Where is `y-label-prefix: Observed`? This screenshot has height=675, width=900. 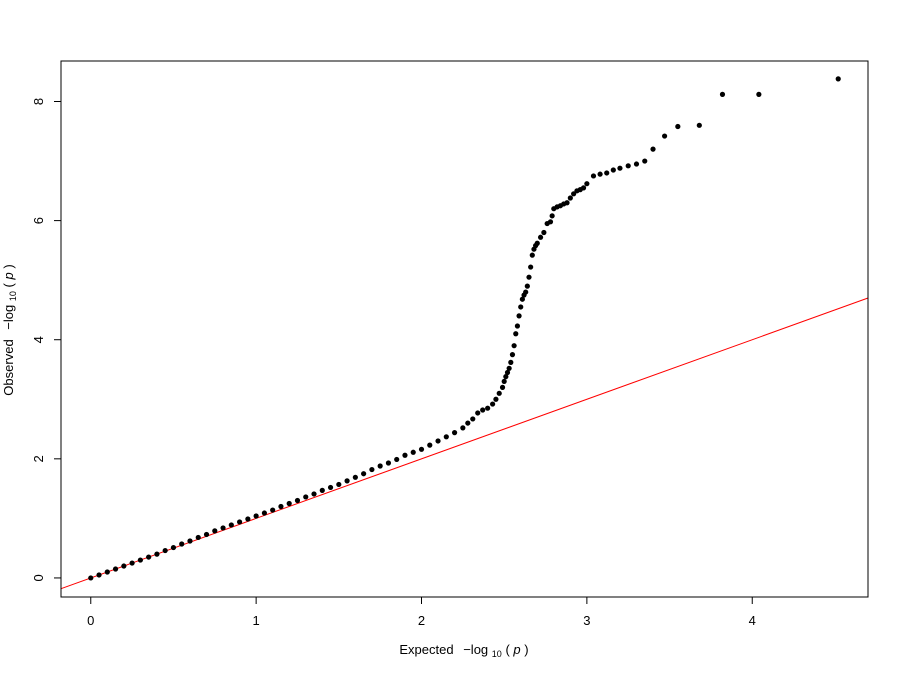
y-label-prefix: Observed is located at coordinates (8, 367).